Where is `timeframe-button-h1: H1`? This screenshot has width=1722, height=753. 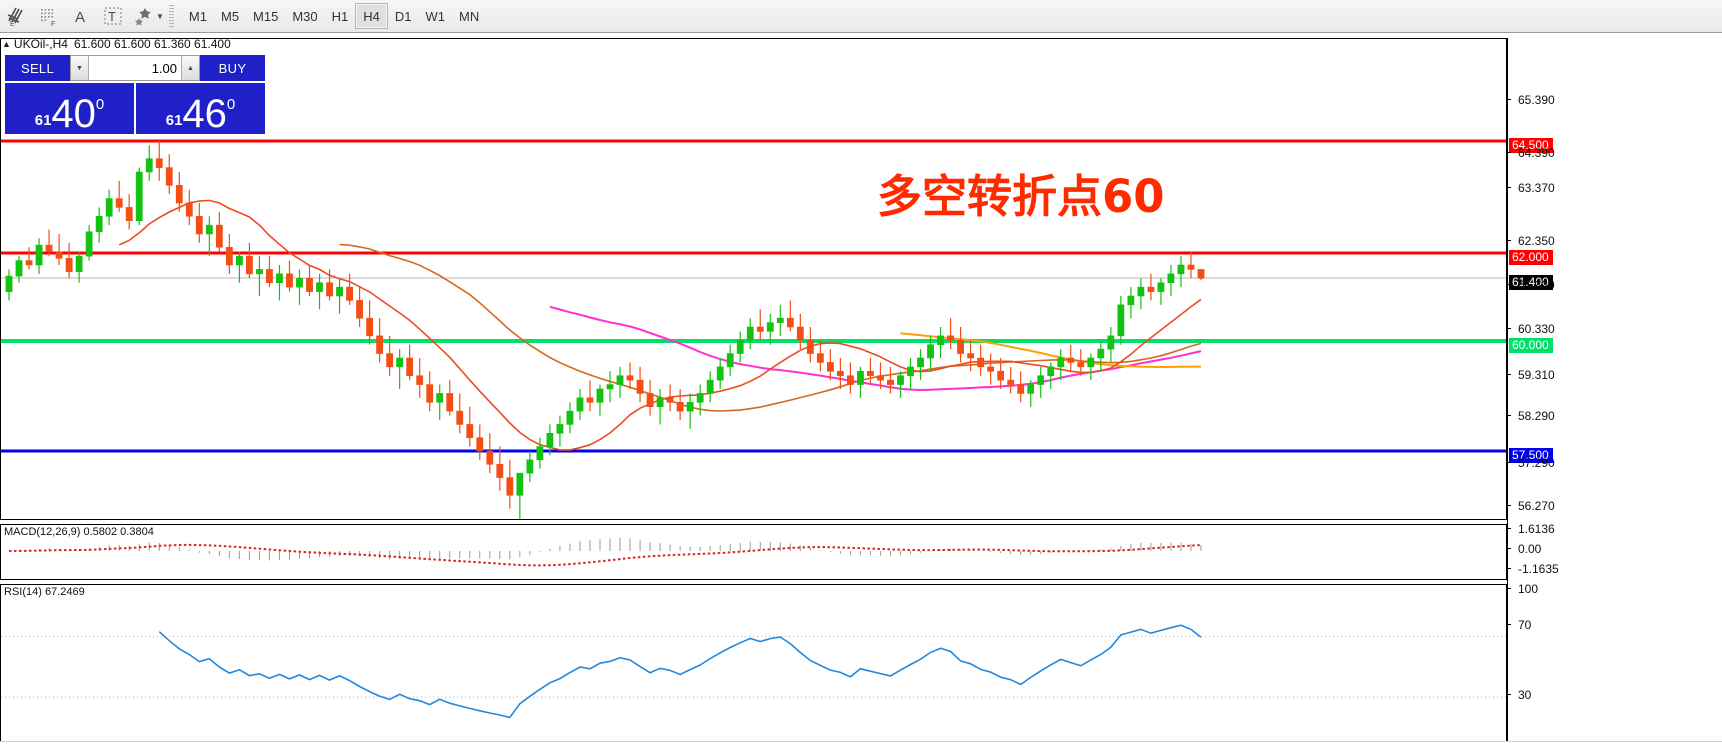 timeframe-button-h1: H1 is located at coordinates (340, 16).